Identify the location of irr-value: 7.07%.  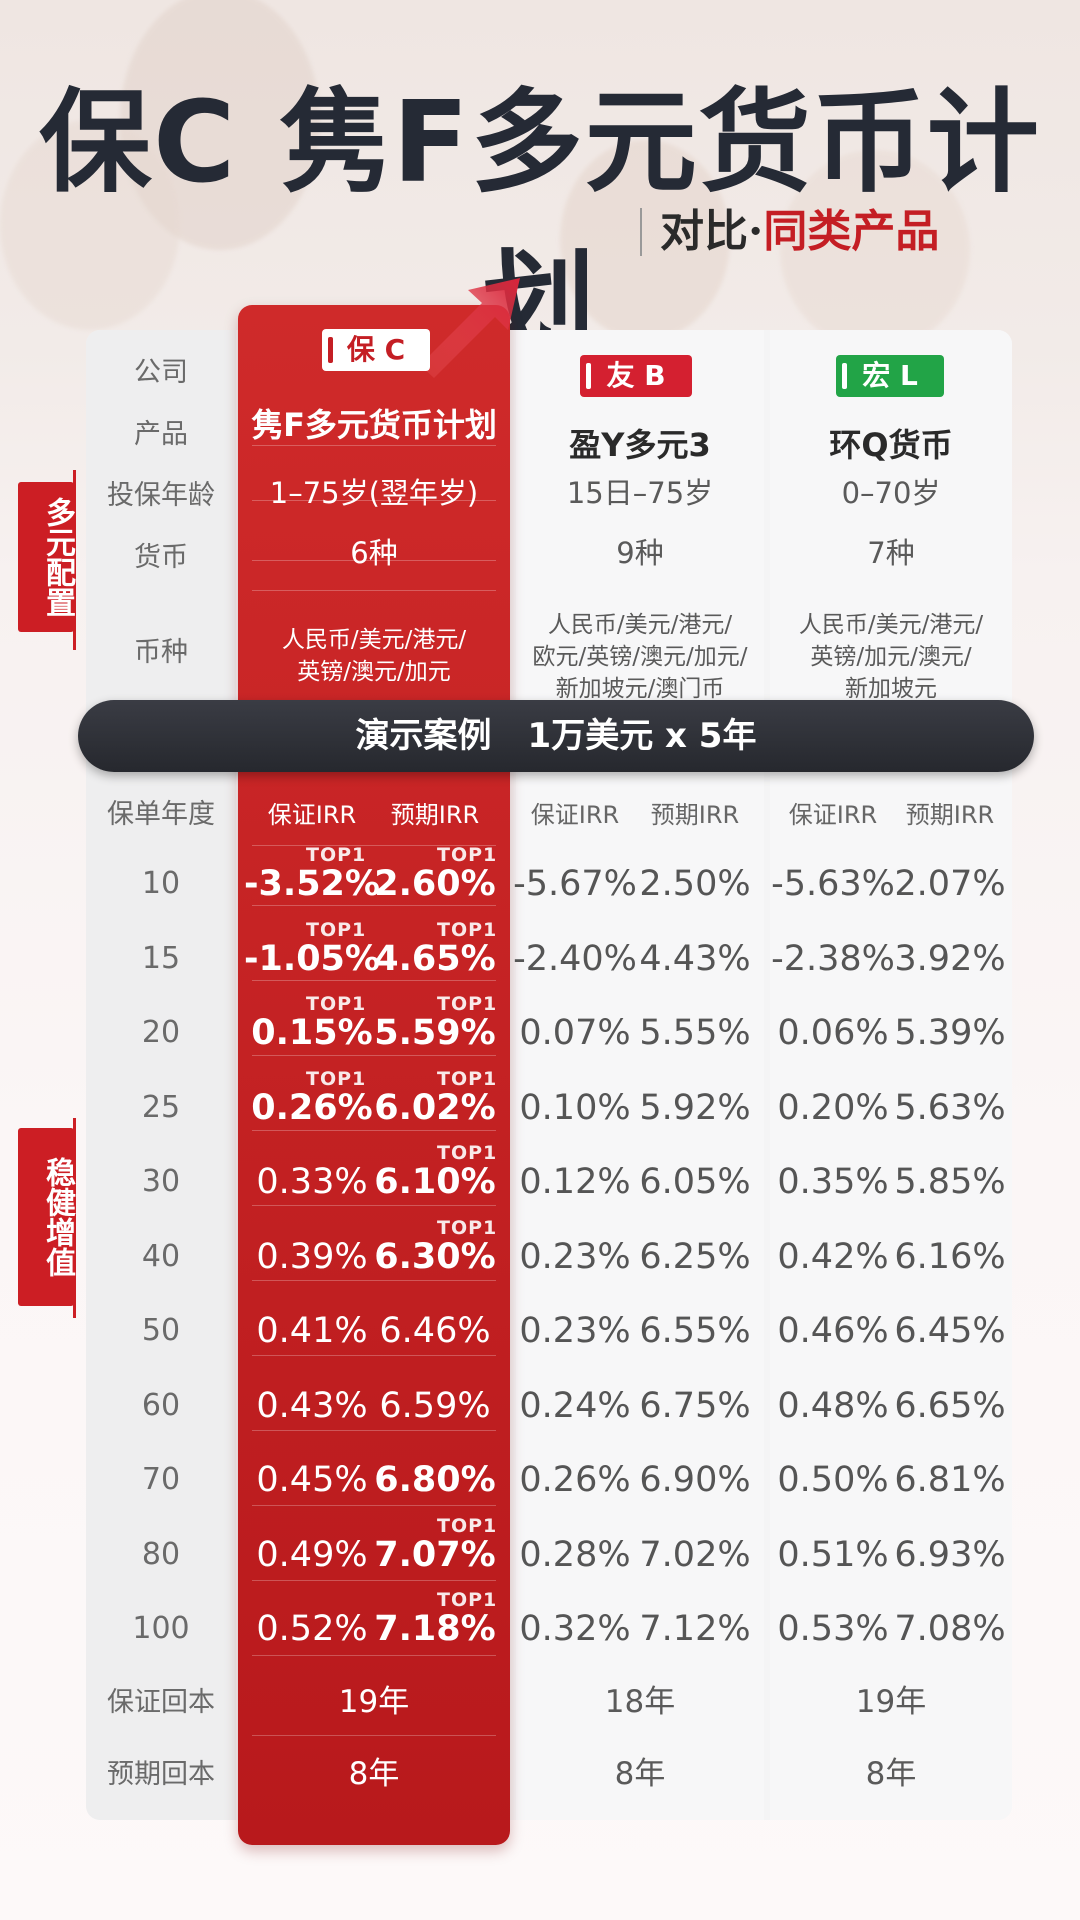
(435, 1554).